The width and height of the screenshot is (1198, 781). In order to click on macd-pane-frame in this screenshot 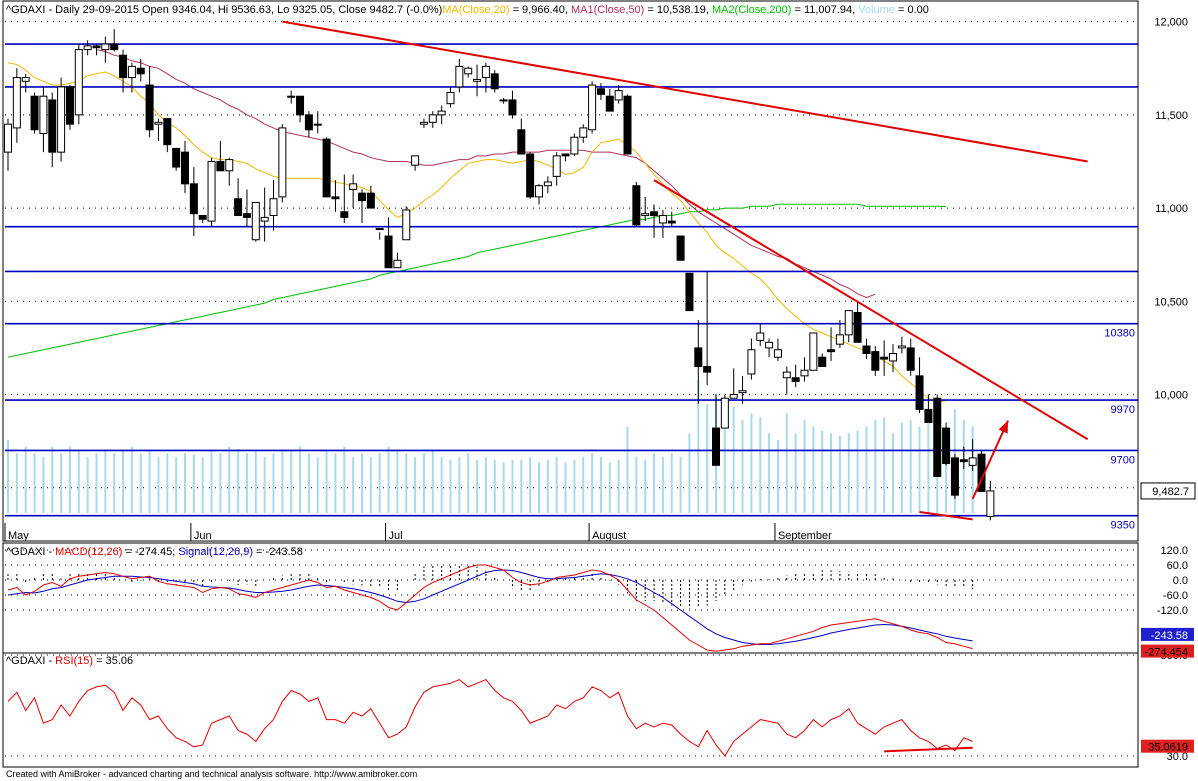, I will do `click(570, 598)`.